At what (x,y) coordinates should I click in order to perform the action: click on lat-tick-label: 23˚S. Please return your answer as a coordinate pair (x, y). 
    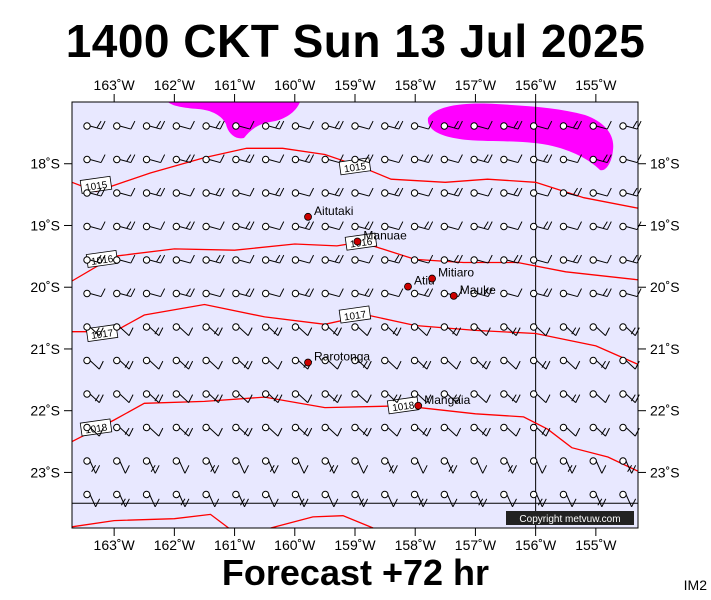
    Looking at the image, I should click on (45, 472).